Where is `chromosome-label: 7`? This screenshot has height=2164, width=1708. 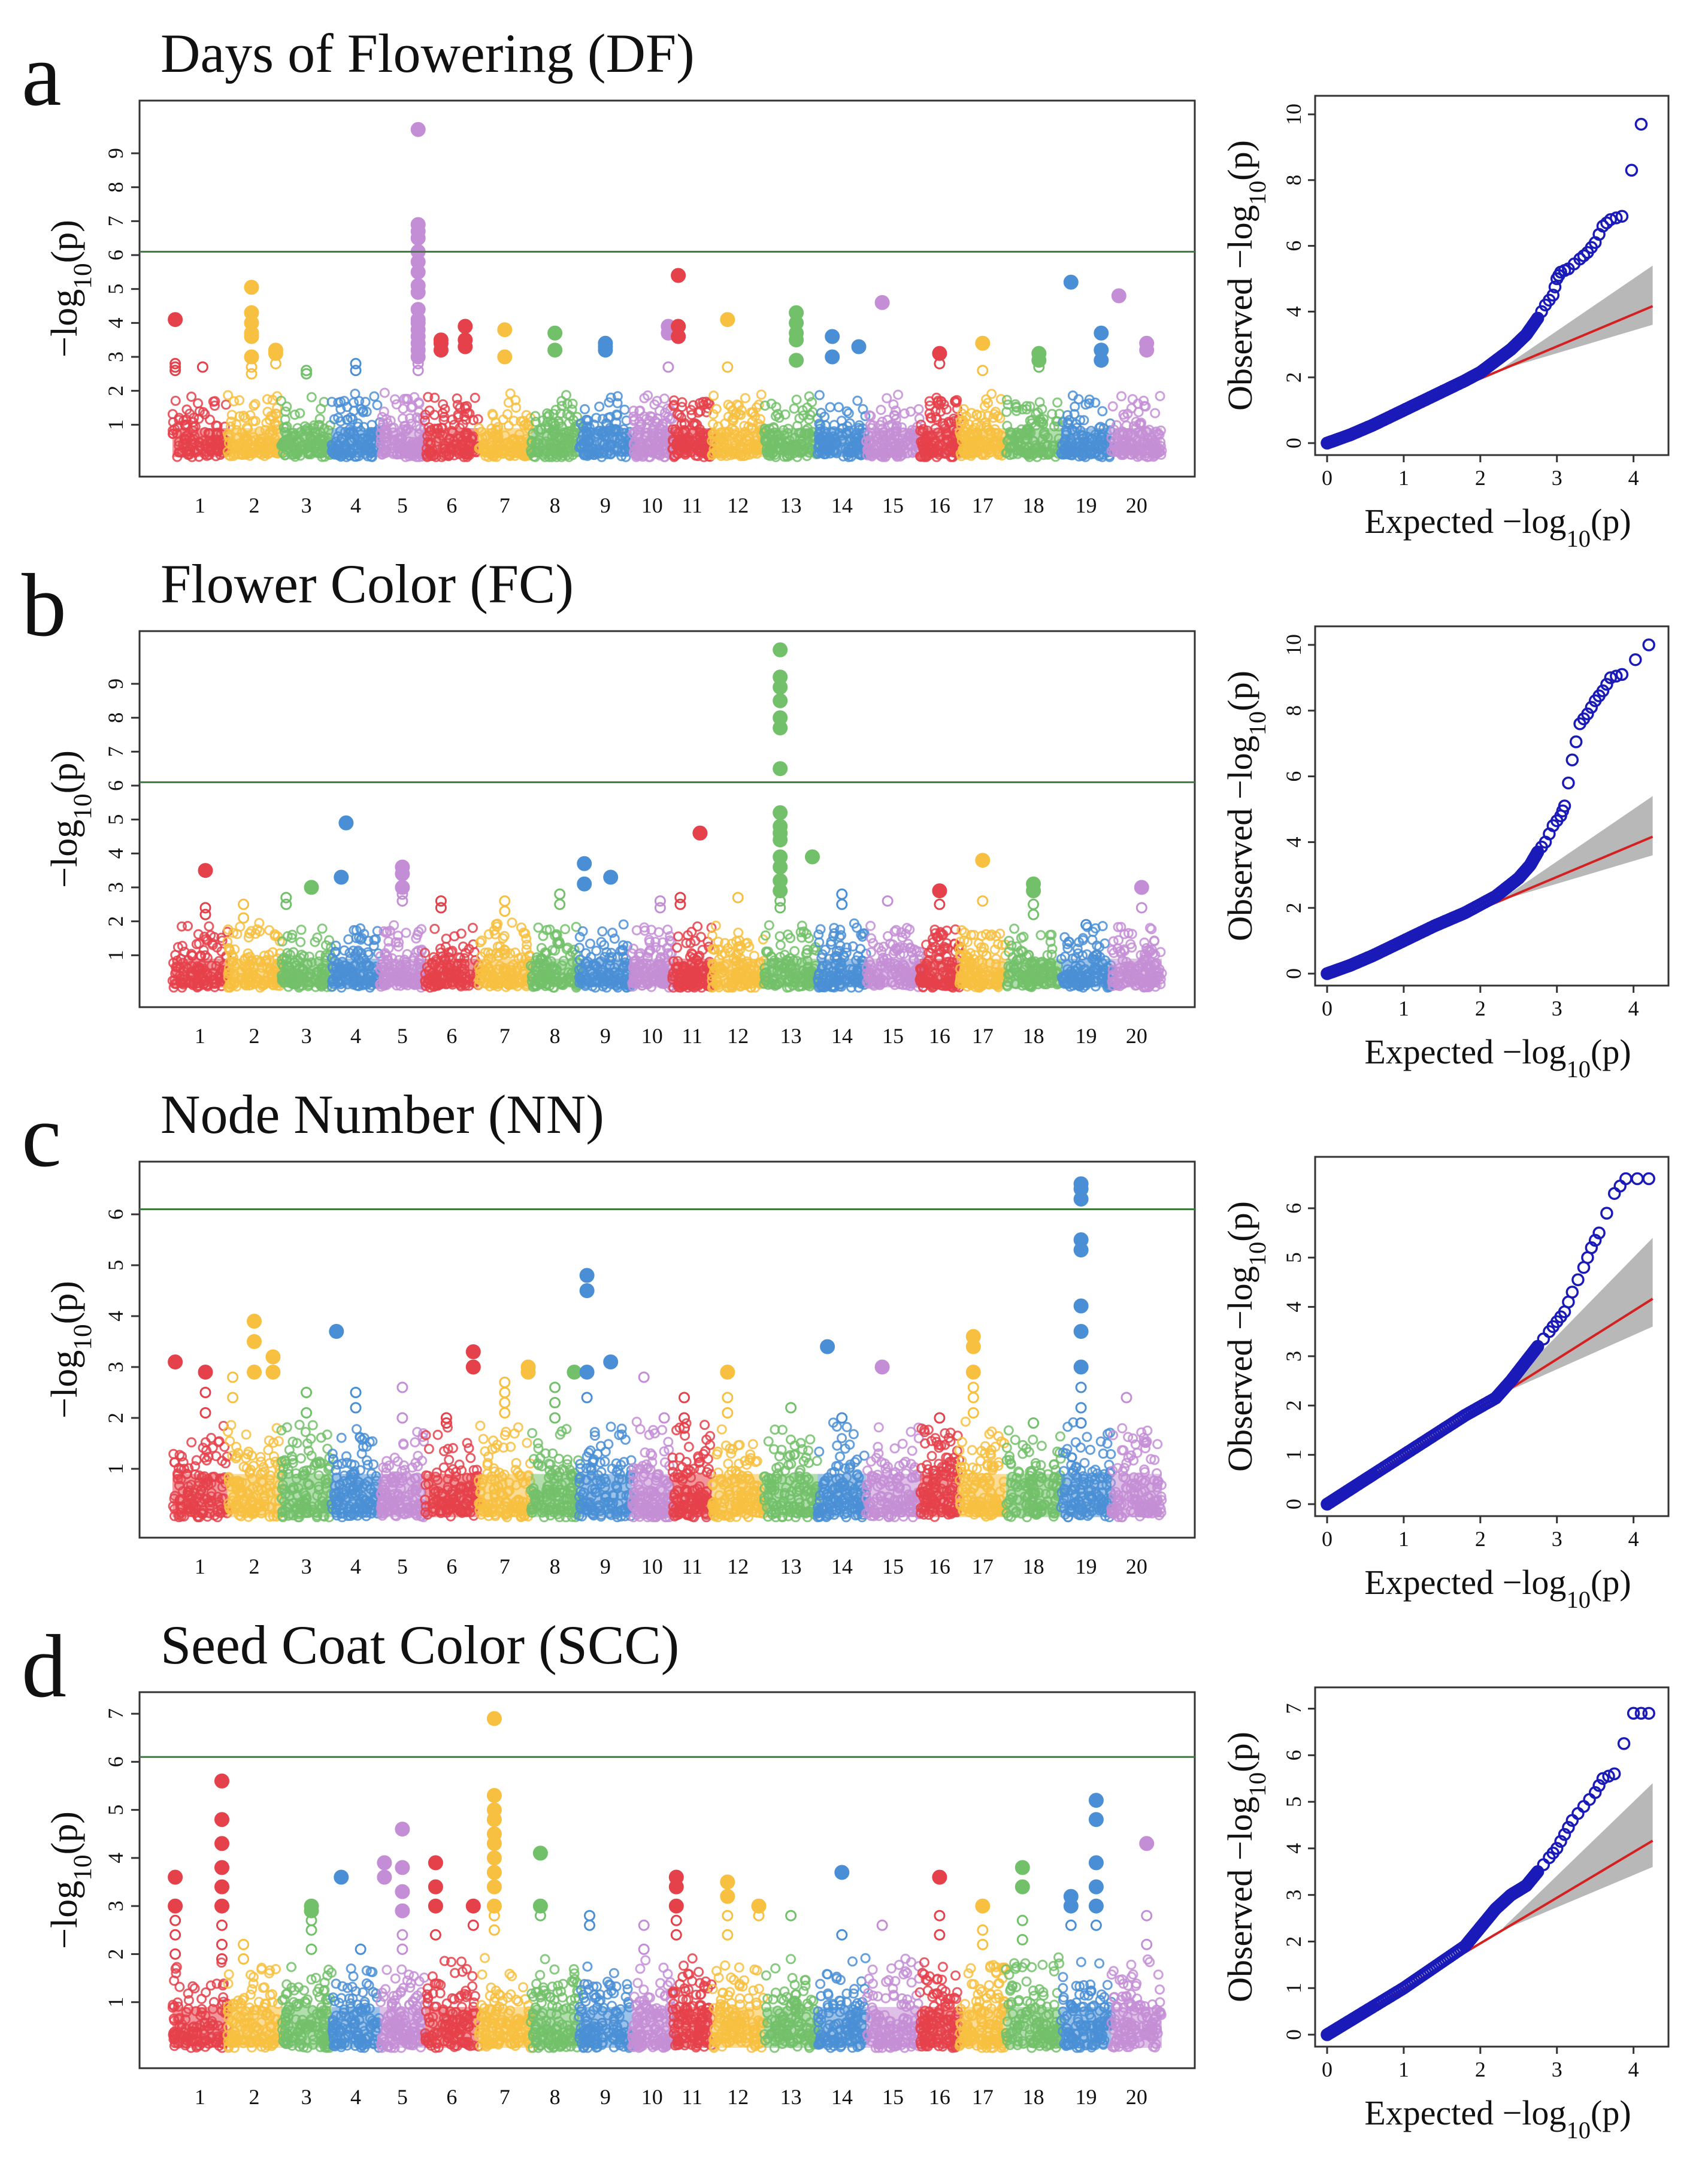 chromosome-label: 7 is located at coordinates (504, 1036).